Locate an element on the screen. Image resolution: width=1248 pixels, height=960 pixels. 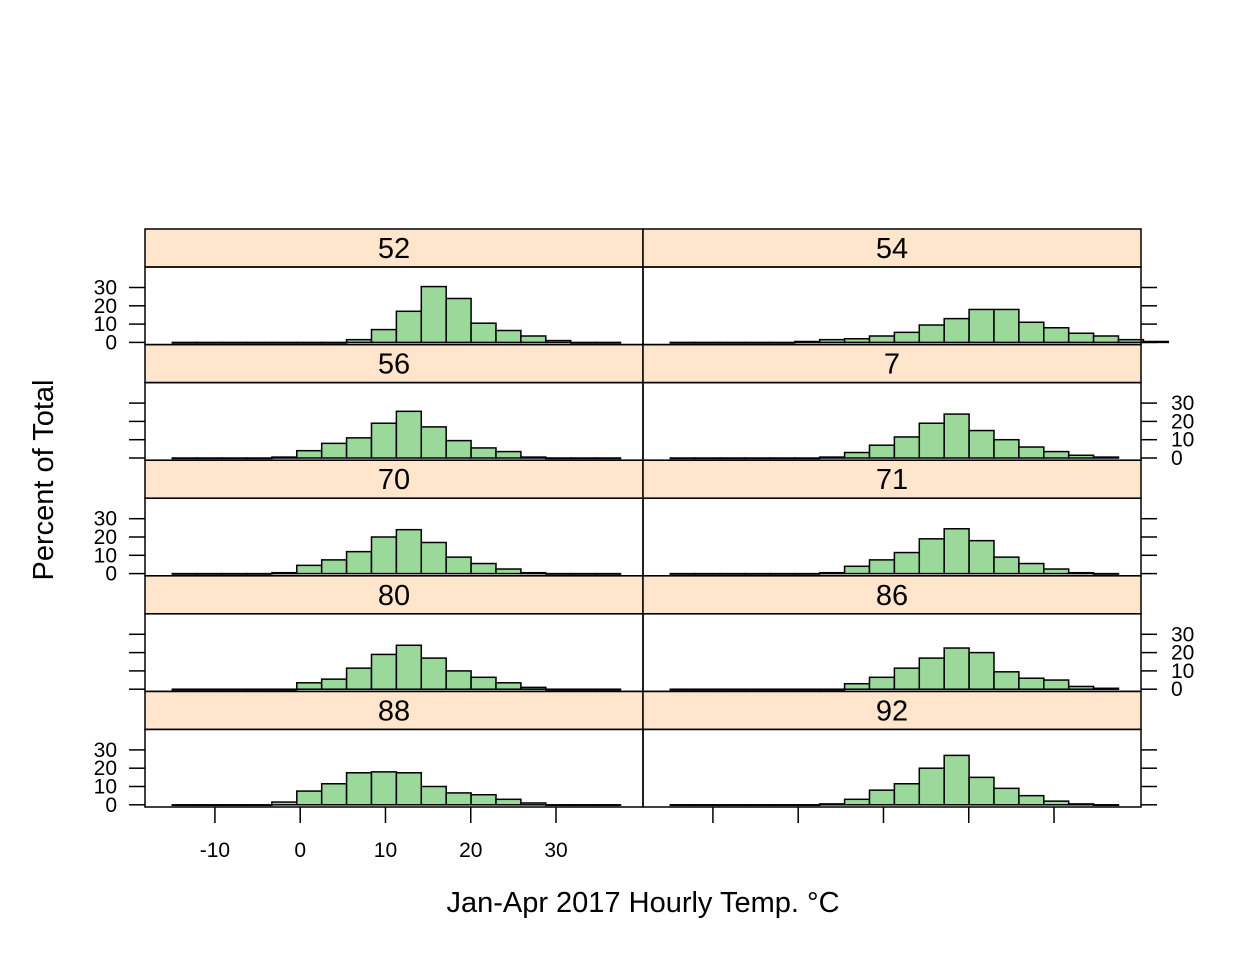
y-tick-label-7-1: 10 is located at coordinates (1182, 440).